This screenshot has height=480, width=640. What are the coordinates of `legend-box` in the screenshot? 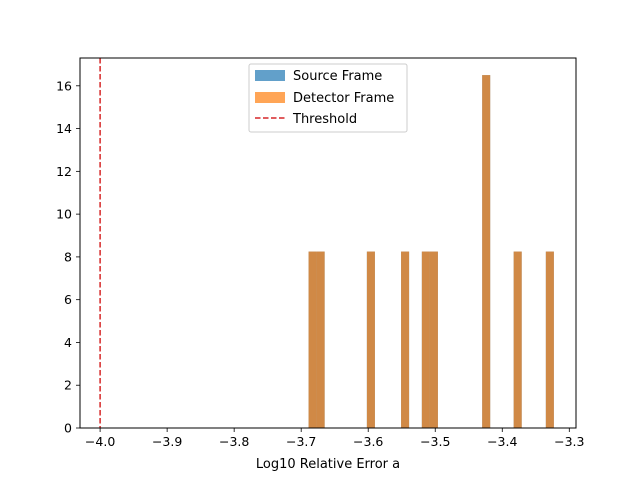 It's located at (328, 98).